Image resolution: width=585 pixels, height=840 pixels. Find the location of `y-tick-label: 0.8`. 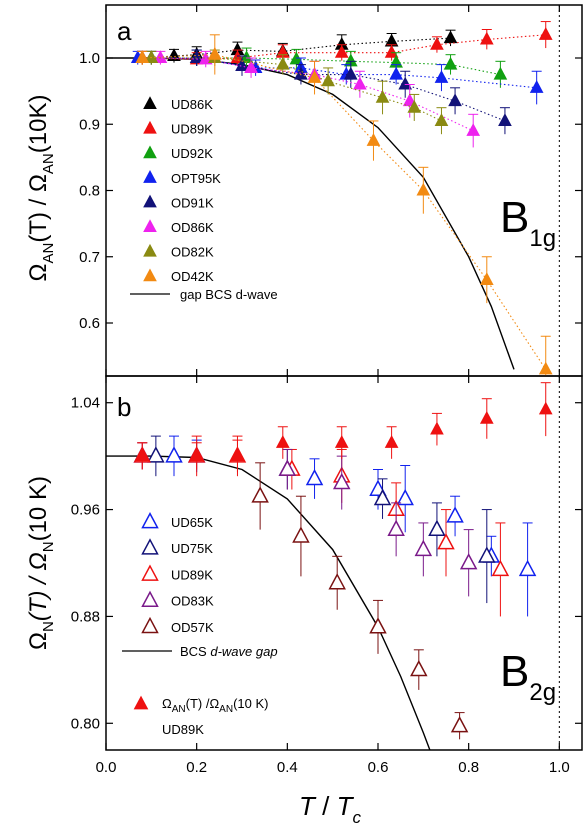

y-tick-label: 0.8 is located at coordinates (89, 191).